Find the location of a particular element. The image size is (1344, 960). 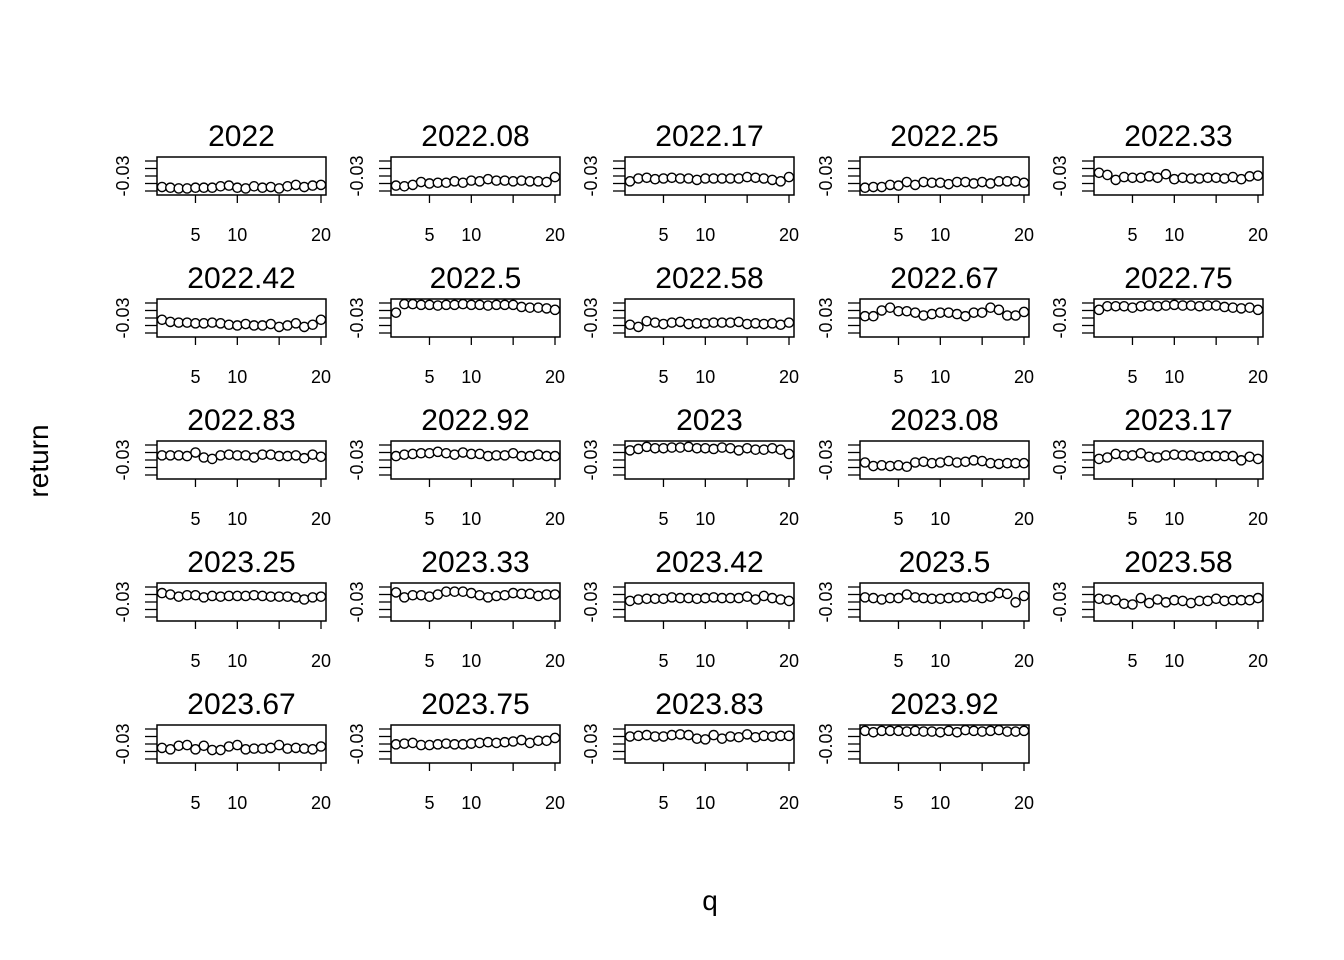

panel: 2023.5 -0.03 5 10 20 is located at coordinates (925, 608).